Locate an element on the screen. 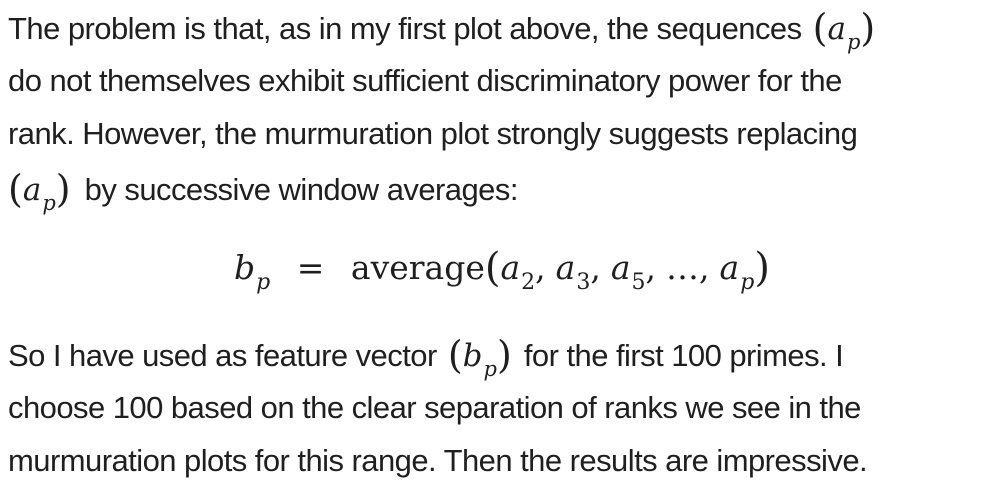 This screenshot has width=1004, height=488. formula-last-var: a is located at coordinates (729, 267).